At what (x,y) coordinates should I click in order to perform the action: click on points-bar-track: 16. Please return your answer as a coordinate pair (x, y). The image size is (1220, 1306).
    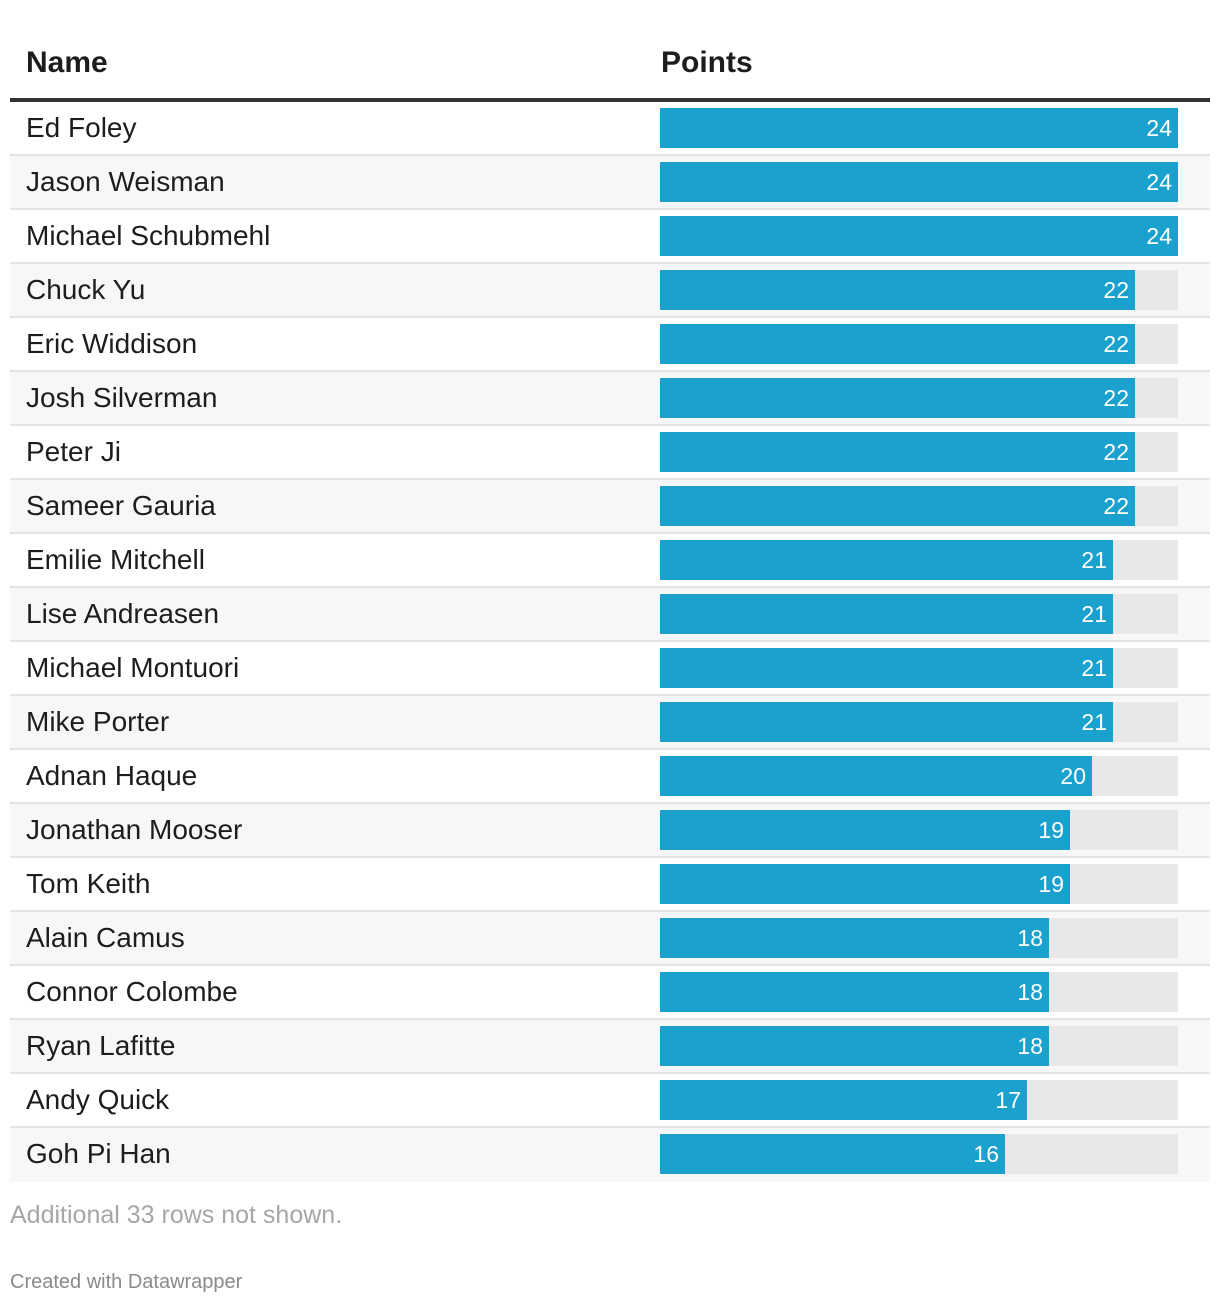
    Looking at the image, I should click on (919, 1154).